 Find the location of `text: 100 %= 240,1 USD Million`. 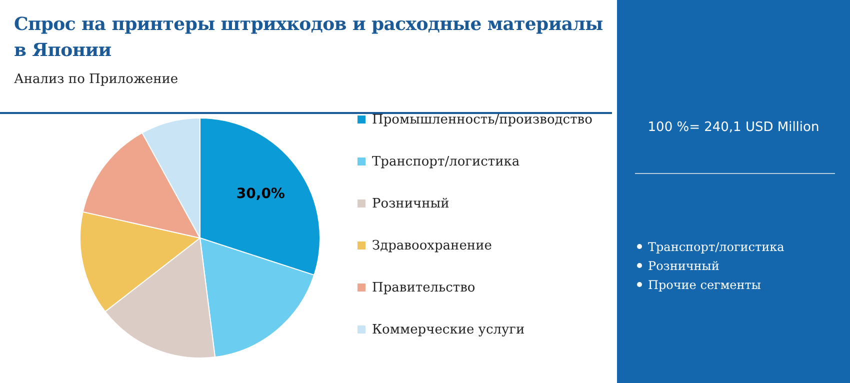

text: 100 %= 240,1 USD Million is located at coordinates (733, 127).